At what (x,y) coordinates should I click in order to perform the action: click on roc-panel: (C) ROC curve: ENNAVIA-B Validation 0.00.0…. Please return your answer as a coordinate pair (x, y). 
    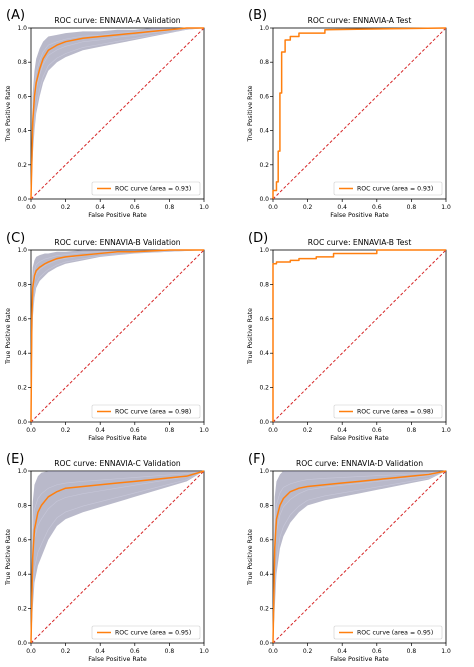
    Looking at the image, I should click on (107, 336).